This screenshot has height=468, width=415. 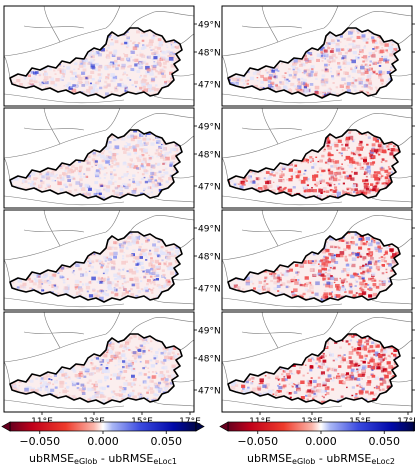 I want to click on colorbar-label: ubRMSEeGlob - ubRMSEeLoc2, so click(x=321, y=458).